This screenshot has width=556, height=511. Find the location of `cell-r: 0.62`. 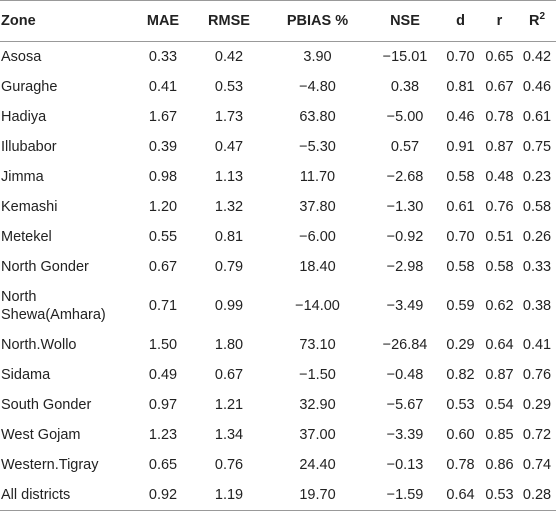

cell-r: 0.62 is located at coordinates (499, 306).